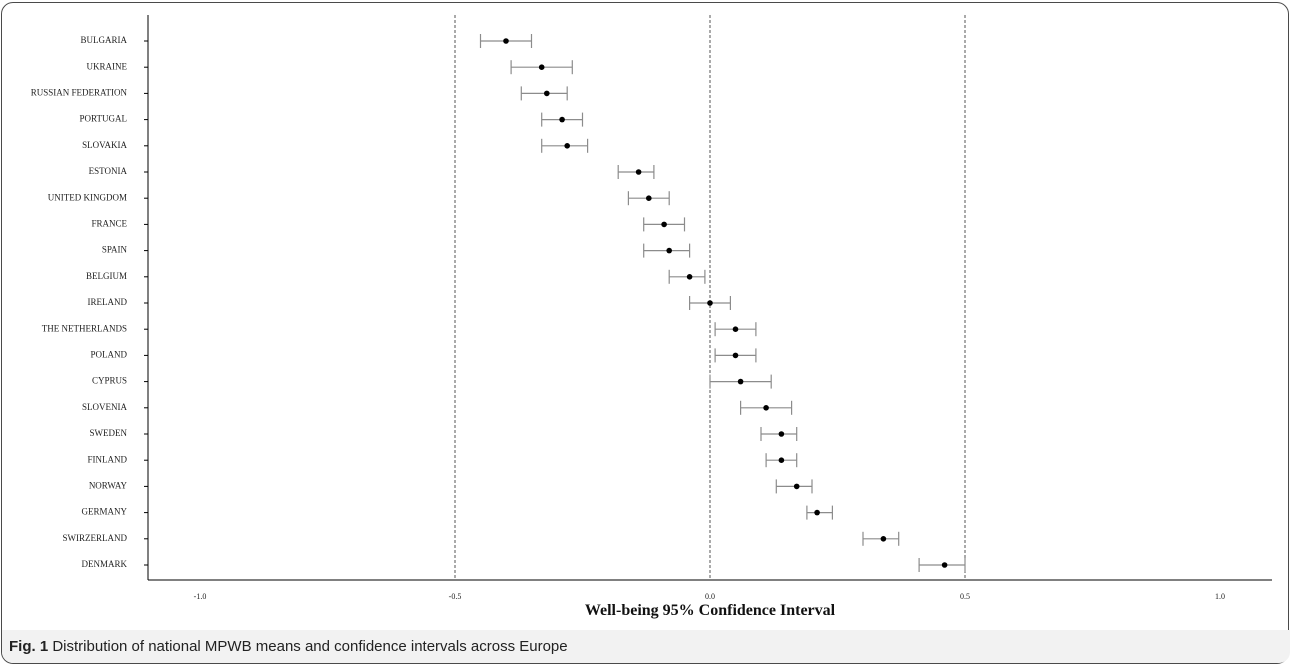  Describe the element at coordinates (29, 646) in the screenshot. I see `figure-number: Fig. 1` at that location.